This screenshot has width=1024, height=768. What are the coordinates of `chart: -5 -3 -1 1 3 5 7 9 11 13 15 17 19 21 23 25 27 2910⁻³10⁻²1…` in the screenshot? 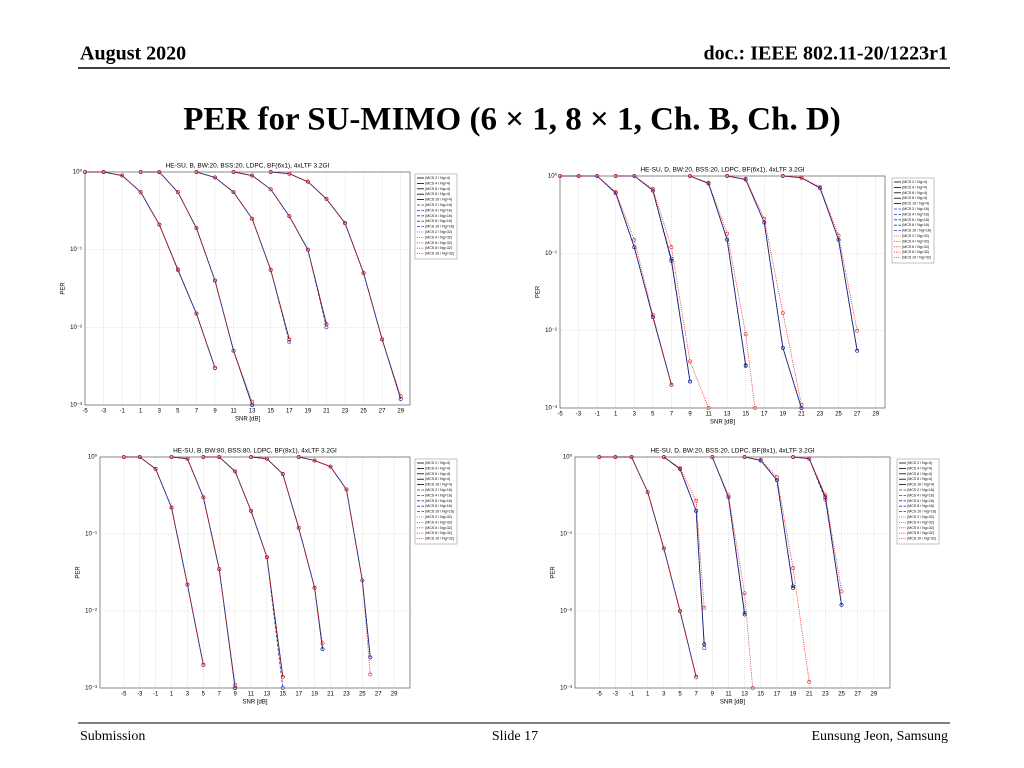 It's located at (267, 577).